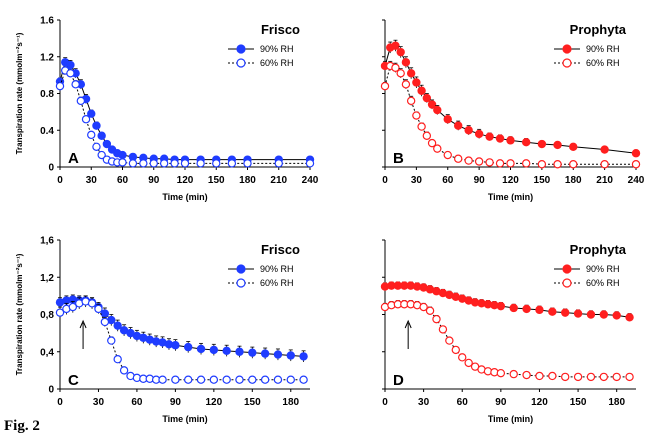 The height and width of the screenshot is (437, 661). Describe the element at coordinates (99, 402) in the screenshot. I see `x-tick-label: 30` at that location.